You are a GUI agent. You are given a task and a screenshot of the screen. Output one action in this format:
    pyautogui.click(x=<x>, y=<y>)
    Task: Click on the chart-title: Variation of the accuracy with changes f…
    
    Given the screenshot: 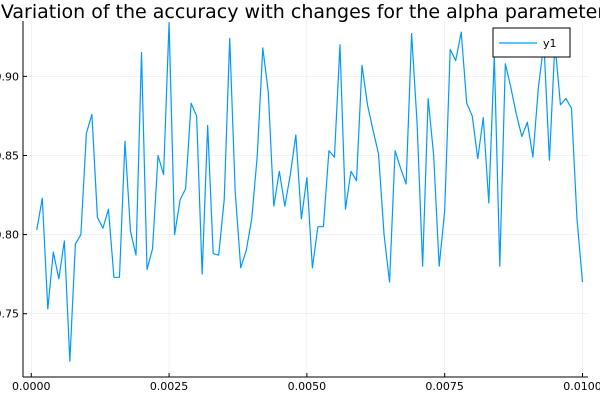 What is the action you would take?
    pyautogui.click(x=300, y=12)
    